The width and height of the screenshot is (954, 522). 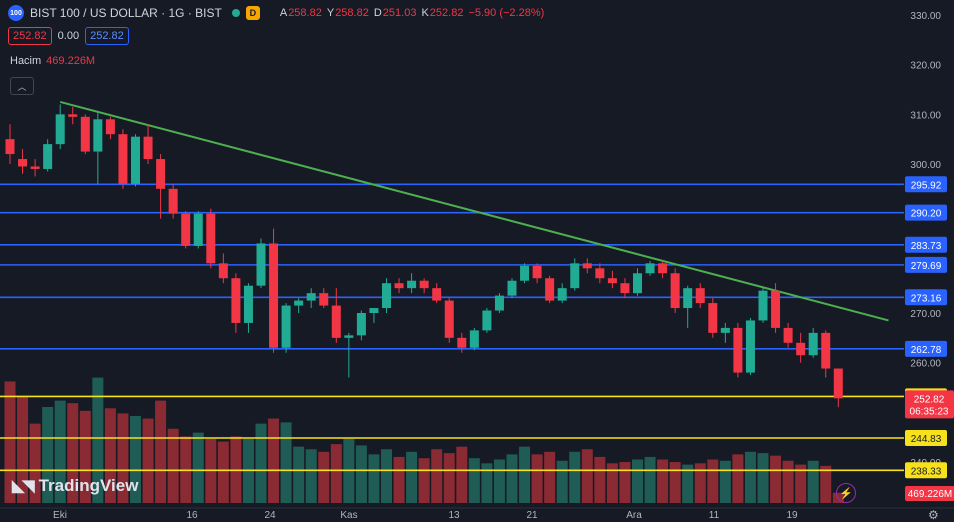 I want to click on level-label: 283.73, so click(x=926, y=246).